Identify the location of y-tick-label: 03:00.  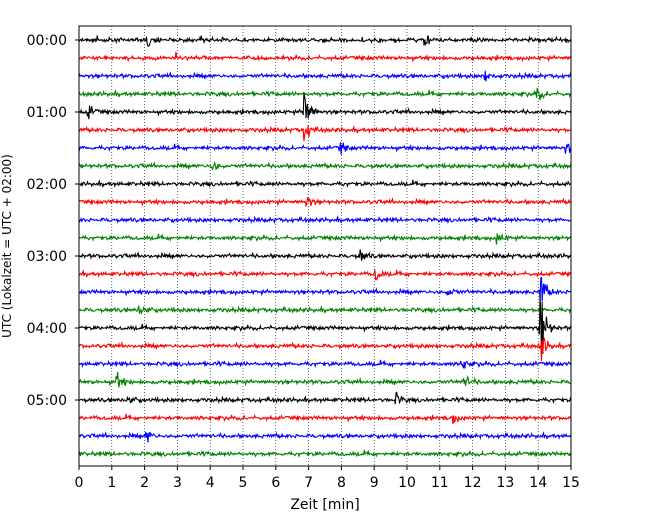
(47, 257).